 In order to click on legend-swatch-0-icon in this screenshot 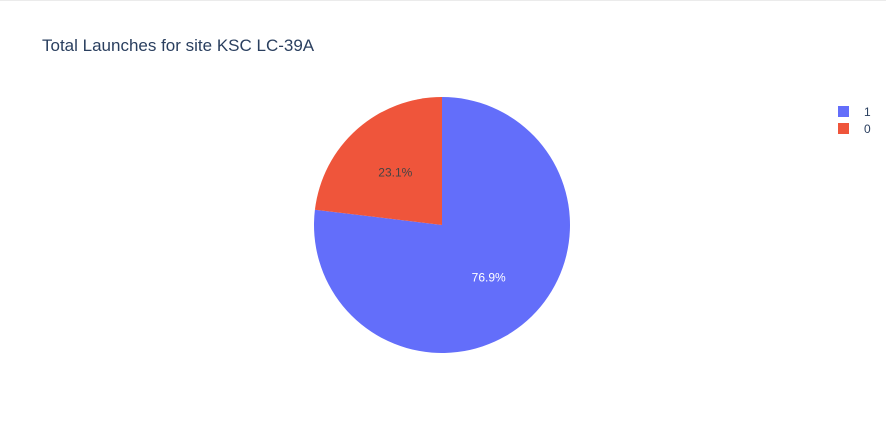, I will do `click(843, 128)`.